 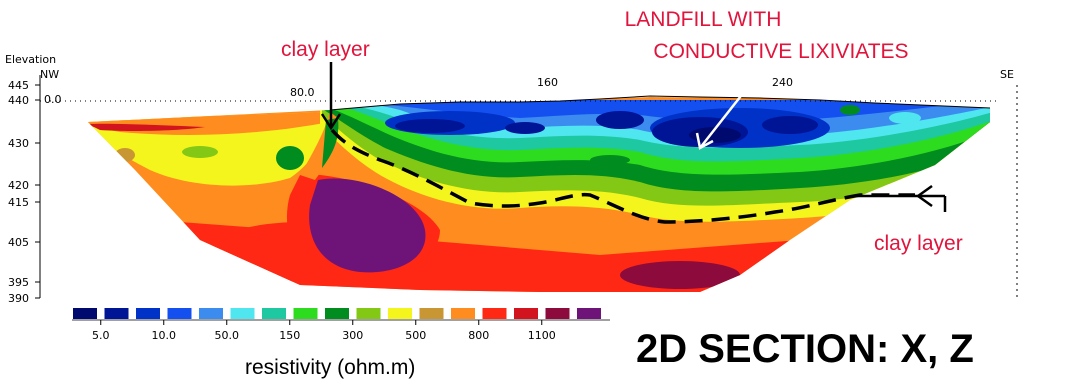 What do you see at coordinates (18, 85) in the screenshot?
I see `elev-tick-label: 445` at bounding box center [18, 85].